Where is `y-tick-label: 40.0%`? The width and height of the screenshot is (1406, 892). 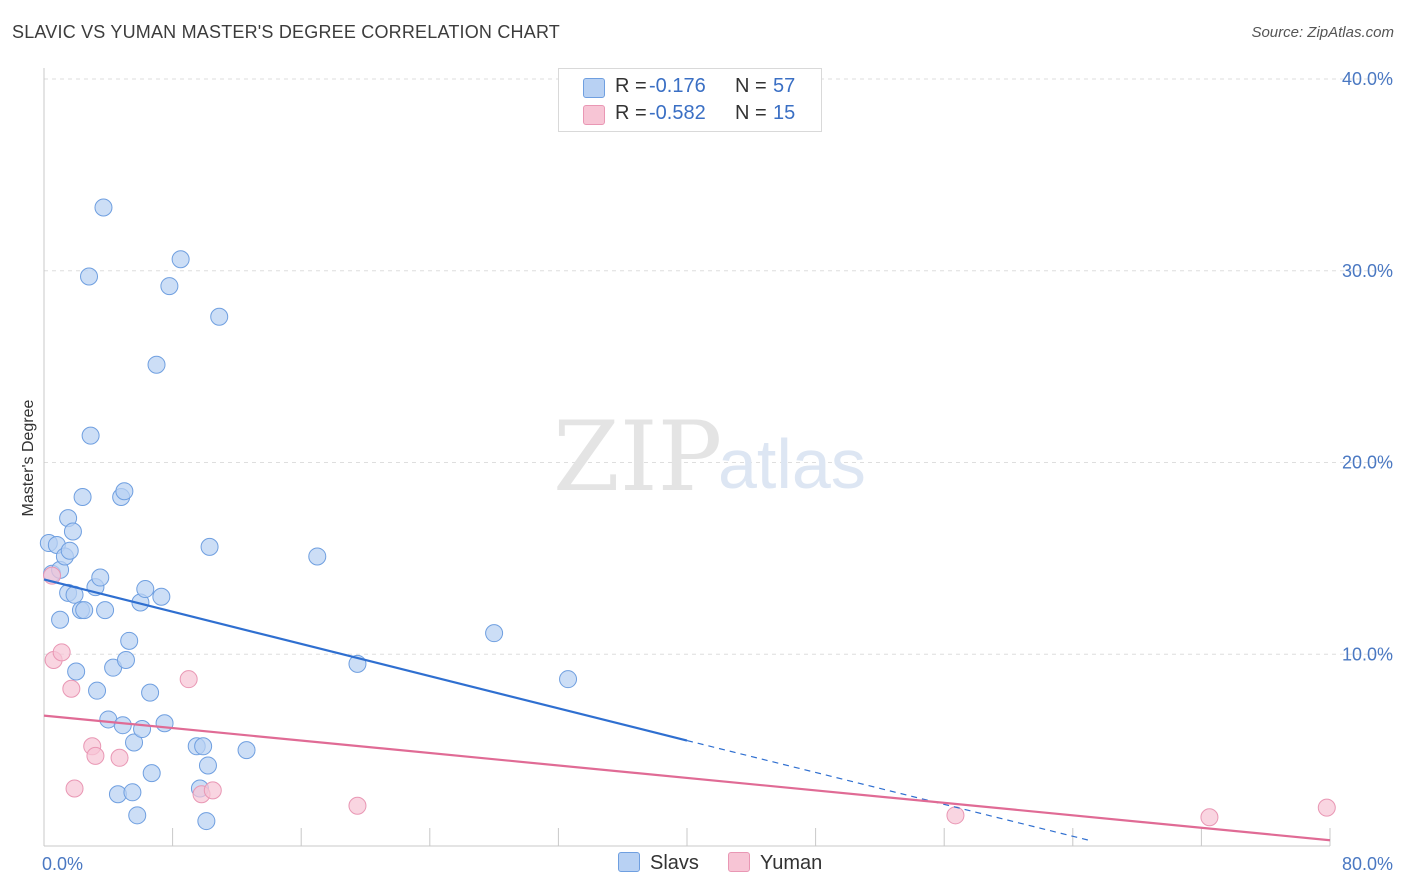 y-tick-label: 40.0% is located at coordinates (1367, 79).